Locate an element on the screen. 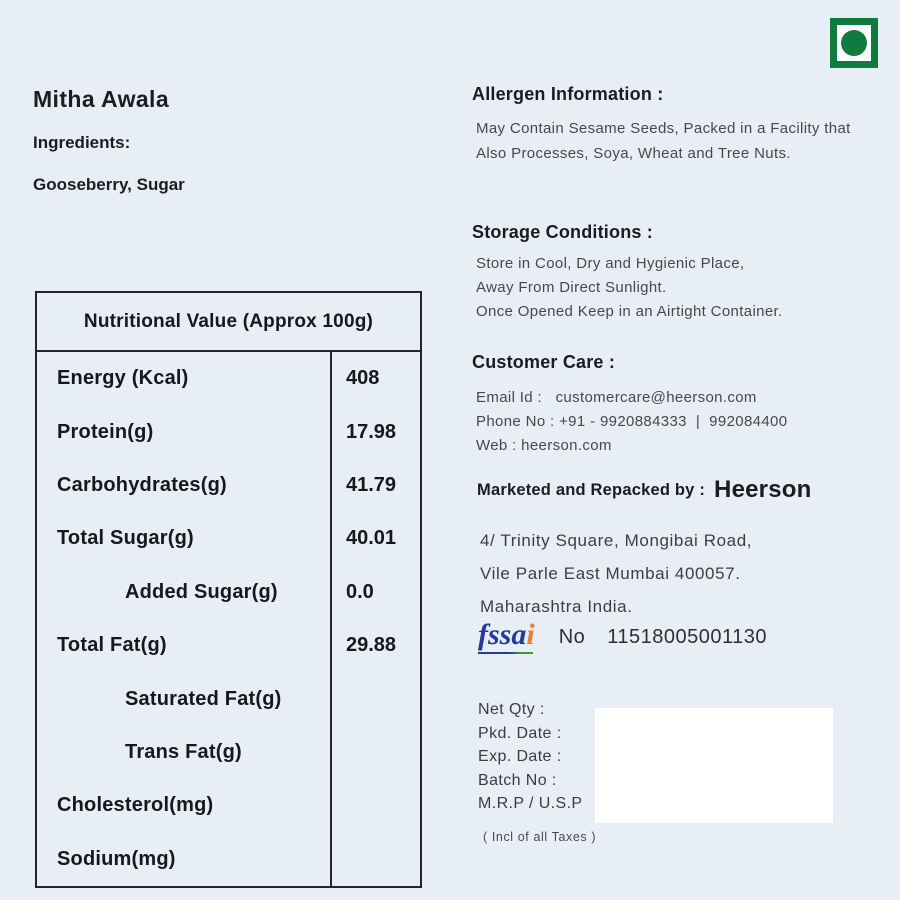 The image size is (900, 900). nutrition-value: 41.79 is located at coordinates (371, 484).